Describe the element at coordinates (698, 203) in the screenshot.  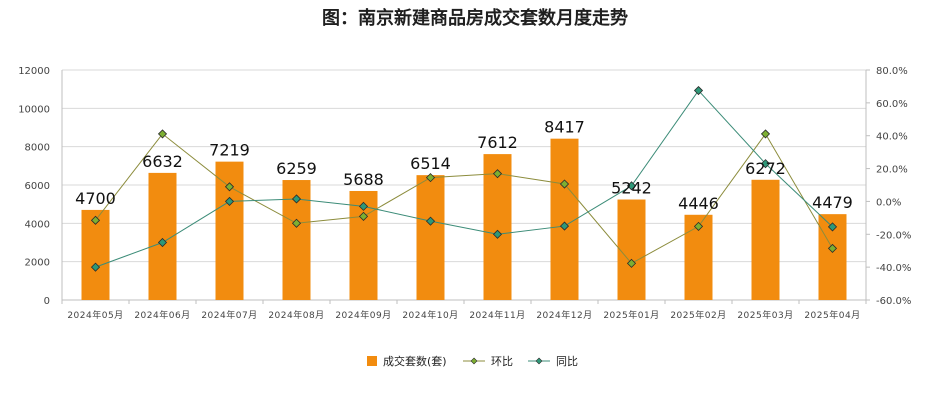
I see `bar-data-label: 4446` at that location.